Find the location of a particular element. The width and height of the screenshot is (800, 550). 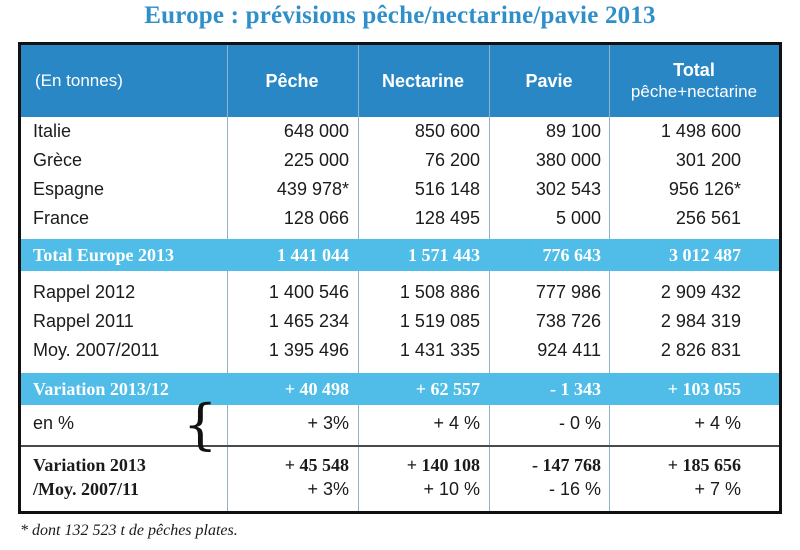

cell-value: 1 400 546 is located at coordinates (308, 292).